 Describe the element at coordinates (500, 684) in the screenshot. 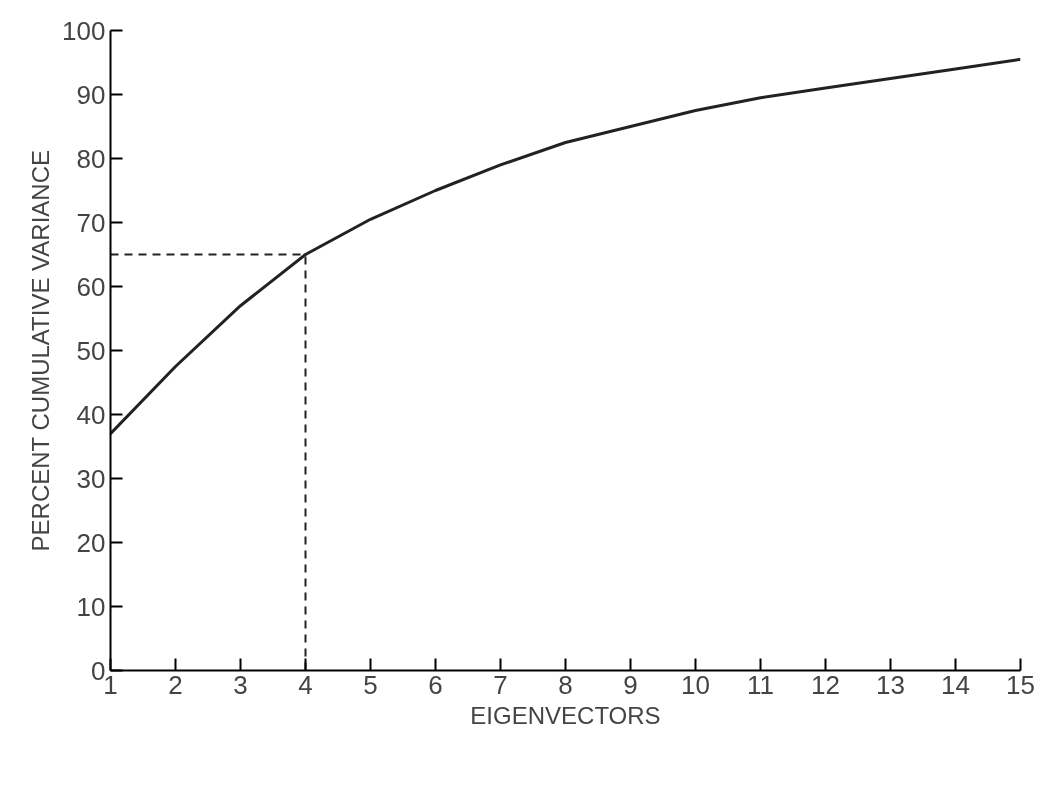

I see `x-tick-label: 7` at that location.